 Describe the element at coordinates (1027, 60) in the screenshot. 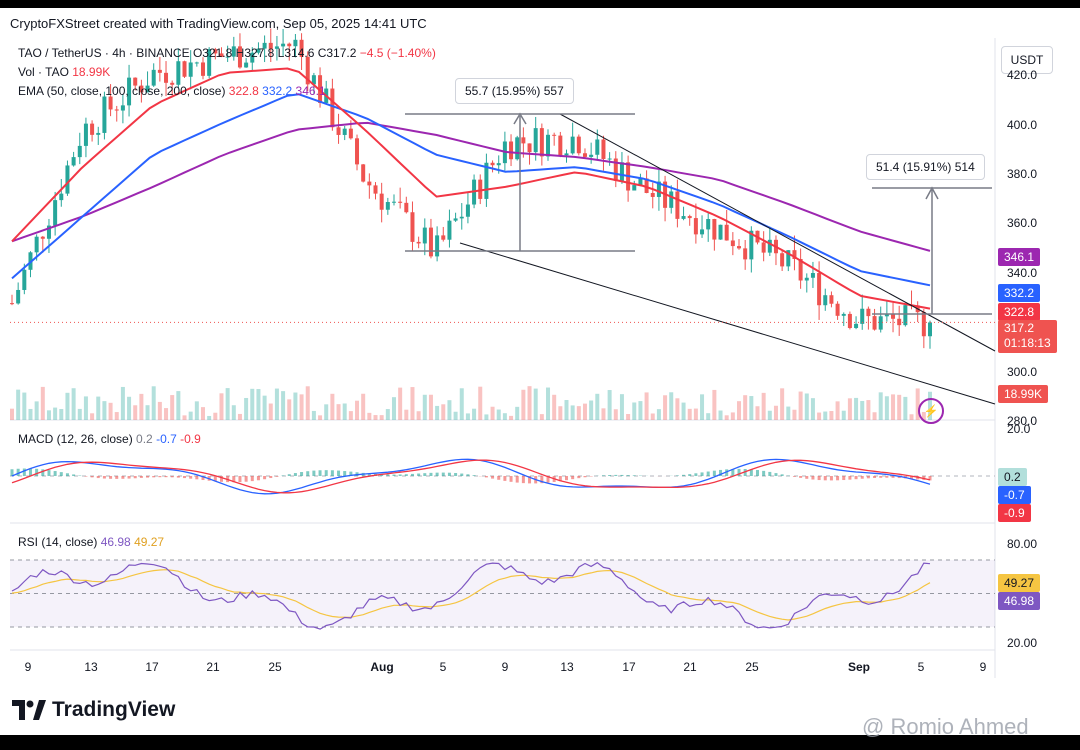

I see `currency-button: USDT` at that location.